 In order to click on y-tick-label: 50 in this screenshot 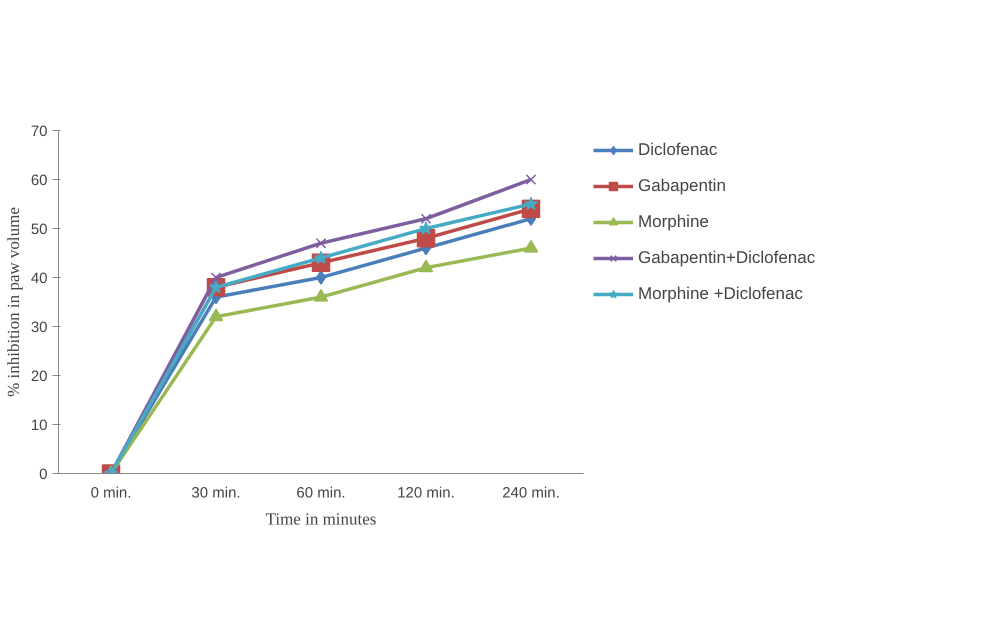, I will do `click(39, 229)`.